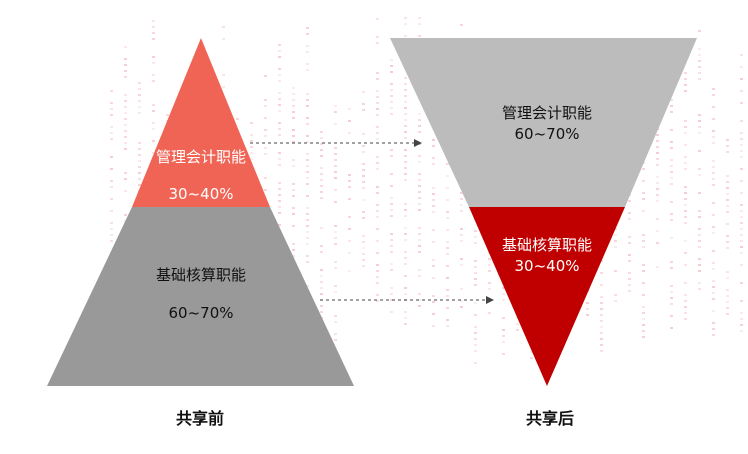  What do you see at coordinates (200, 275) in the screenshot?
I see `before-bottom-name: 基础核算职能` at bounding box center [200, 275].